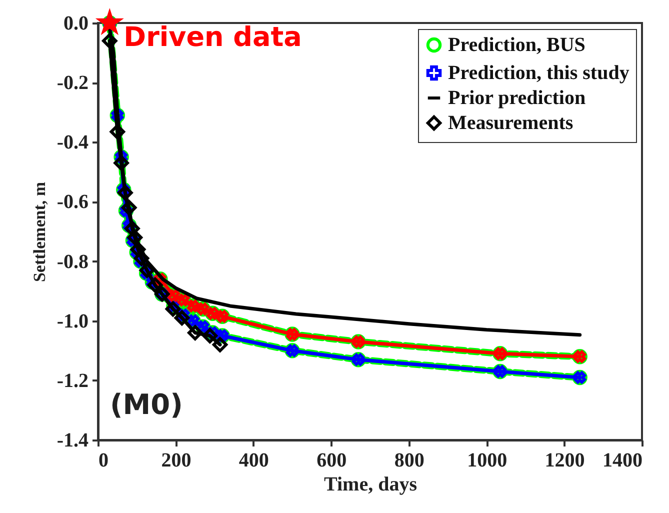  I want to click on y-tick-label: -1.2, so click(72, 381).